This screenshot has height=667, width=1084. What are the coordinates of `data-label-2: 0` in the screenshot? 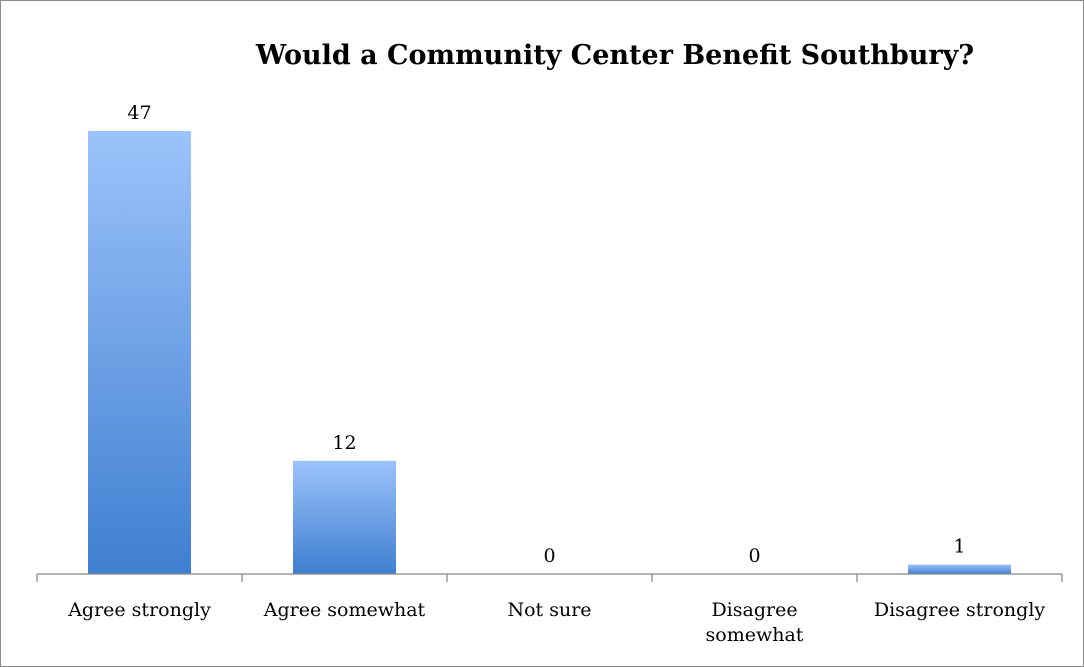 It's located at (549, 556).